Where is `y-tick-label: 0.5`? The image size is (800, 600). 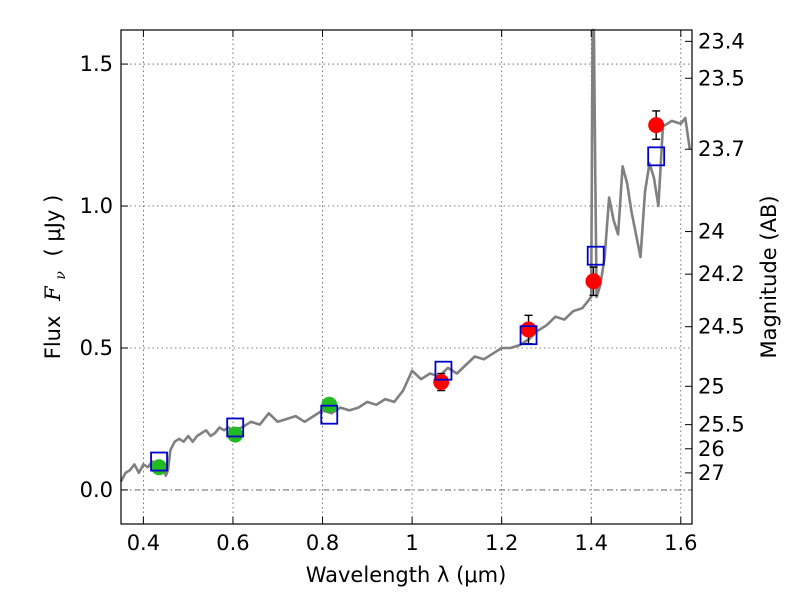 y-tick-label: 0.5 is located at coordinates (96, 348).